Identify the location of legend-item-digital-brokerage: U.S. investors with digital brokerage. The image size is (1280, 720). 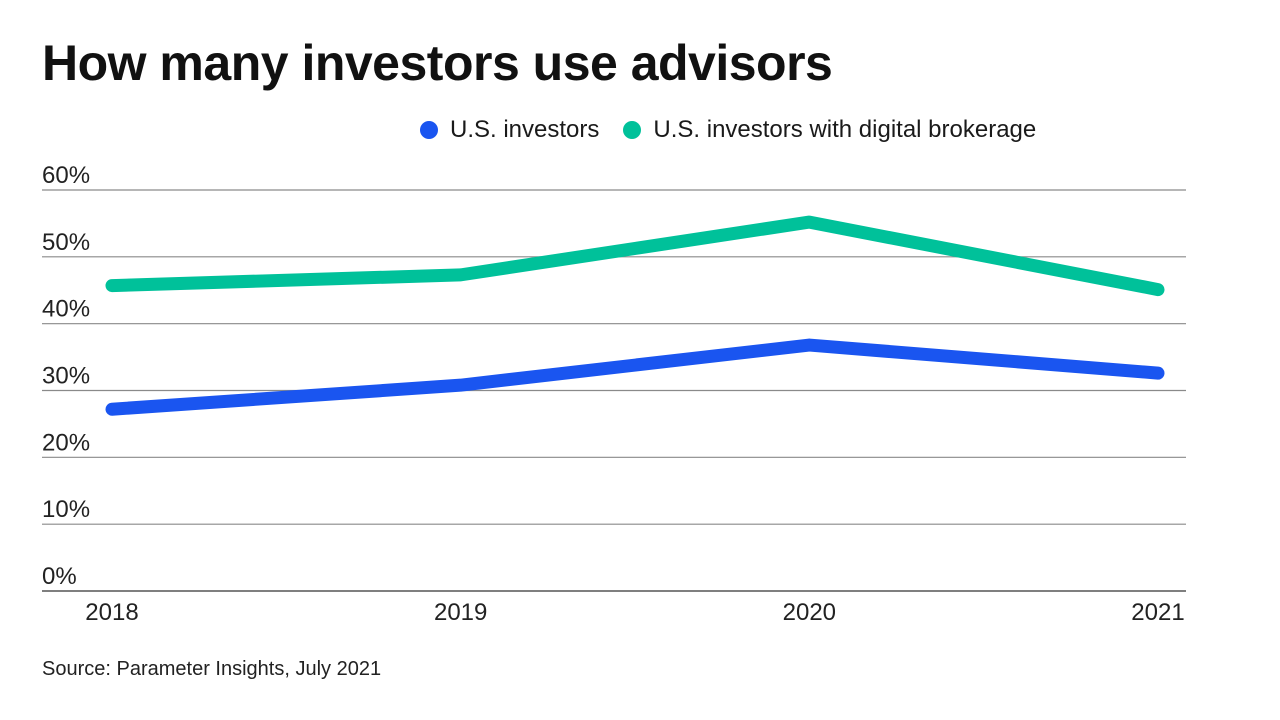
(829, 130).